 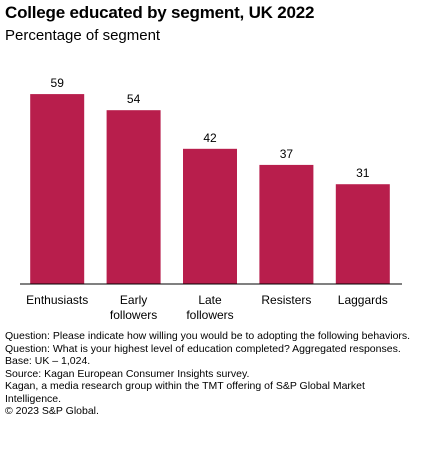 I want to click on bar-late-followers, so click(x=210, y=216).